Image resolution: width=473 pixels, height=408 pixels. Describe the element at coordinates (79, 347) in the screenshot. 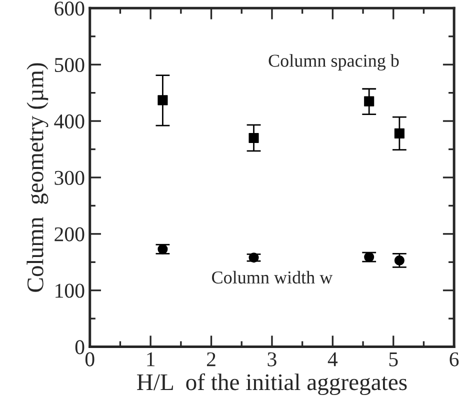

I see `y-tick-label: 0` at that location.